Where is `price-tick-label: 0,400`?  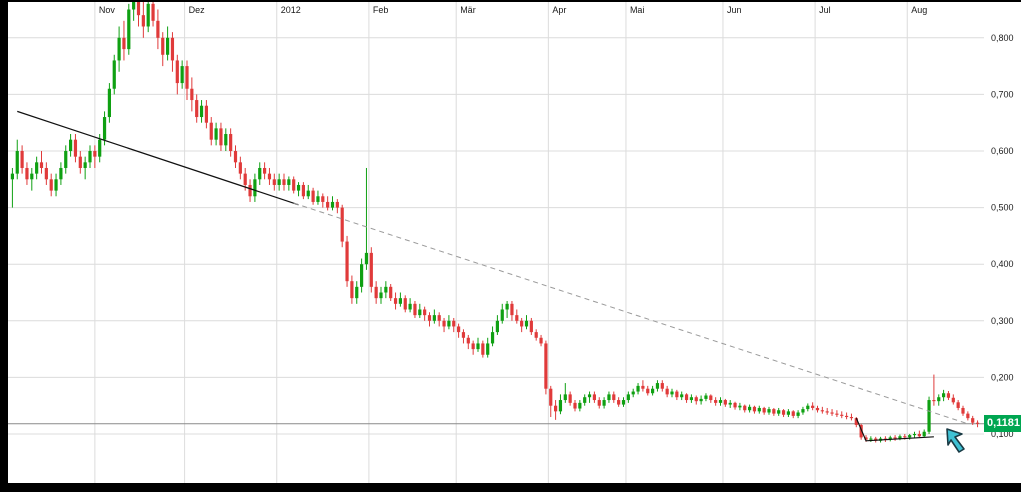 price-tick-label: 0,400 is located at coordinates (1002, 264).